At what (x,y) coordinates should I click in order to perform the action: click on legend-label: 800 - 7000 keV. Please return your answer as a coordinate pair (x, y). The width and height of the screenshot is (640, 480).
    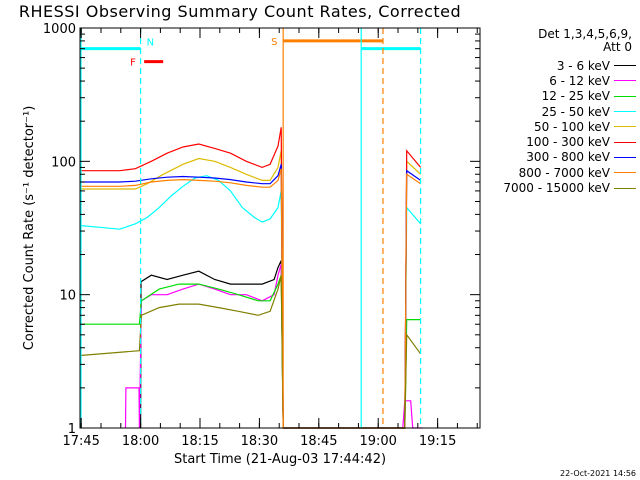
    Looking at the image, I should click on (564, 172).